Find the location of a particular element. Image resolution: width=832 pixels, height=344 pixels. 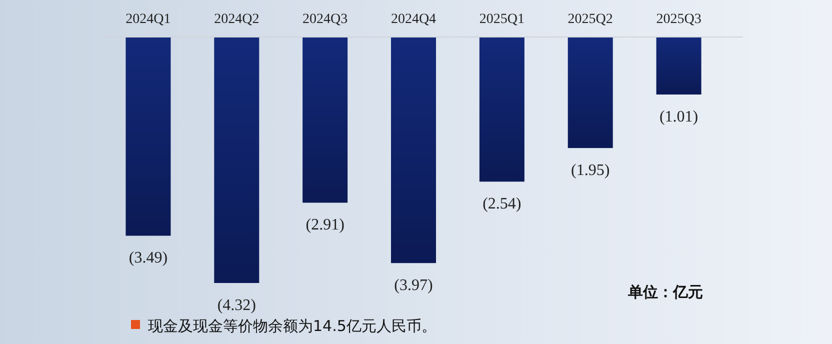

data-label: (1.01) is located at coordinates (678, 117).